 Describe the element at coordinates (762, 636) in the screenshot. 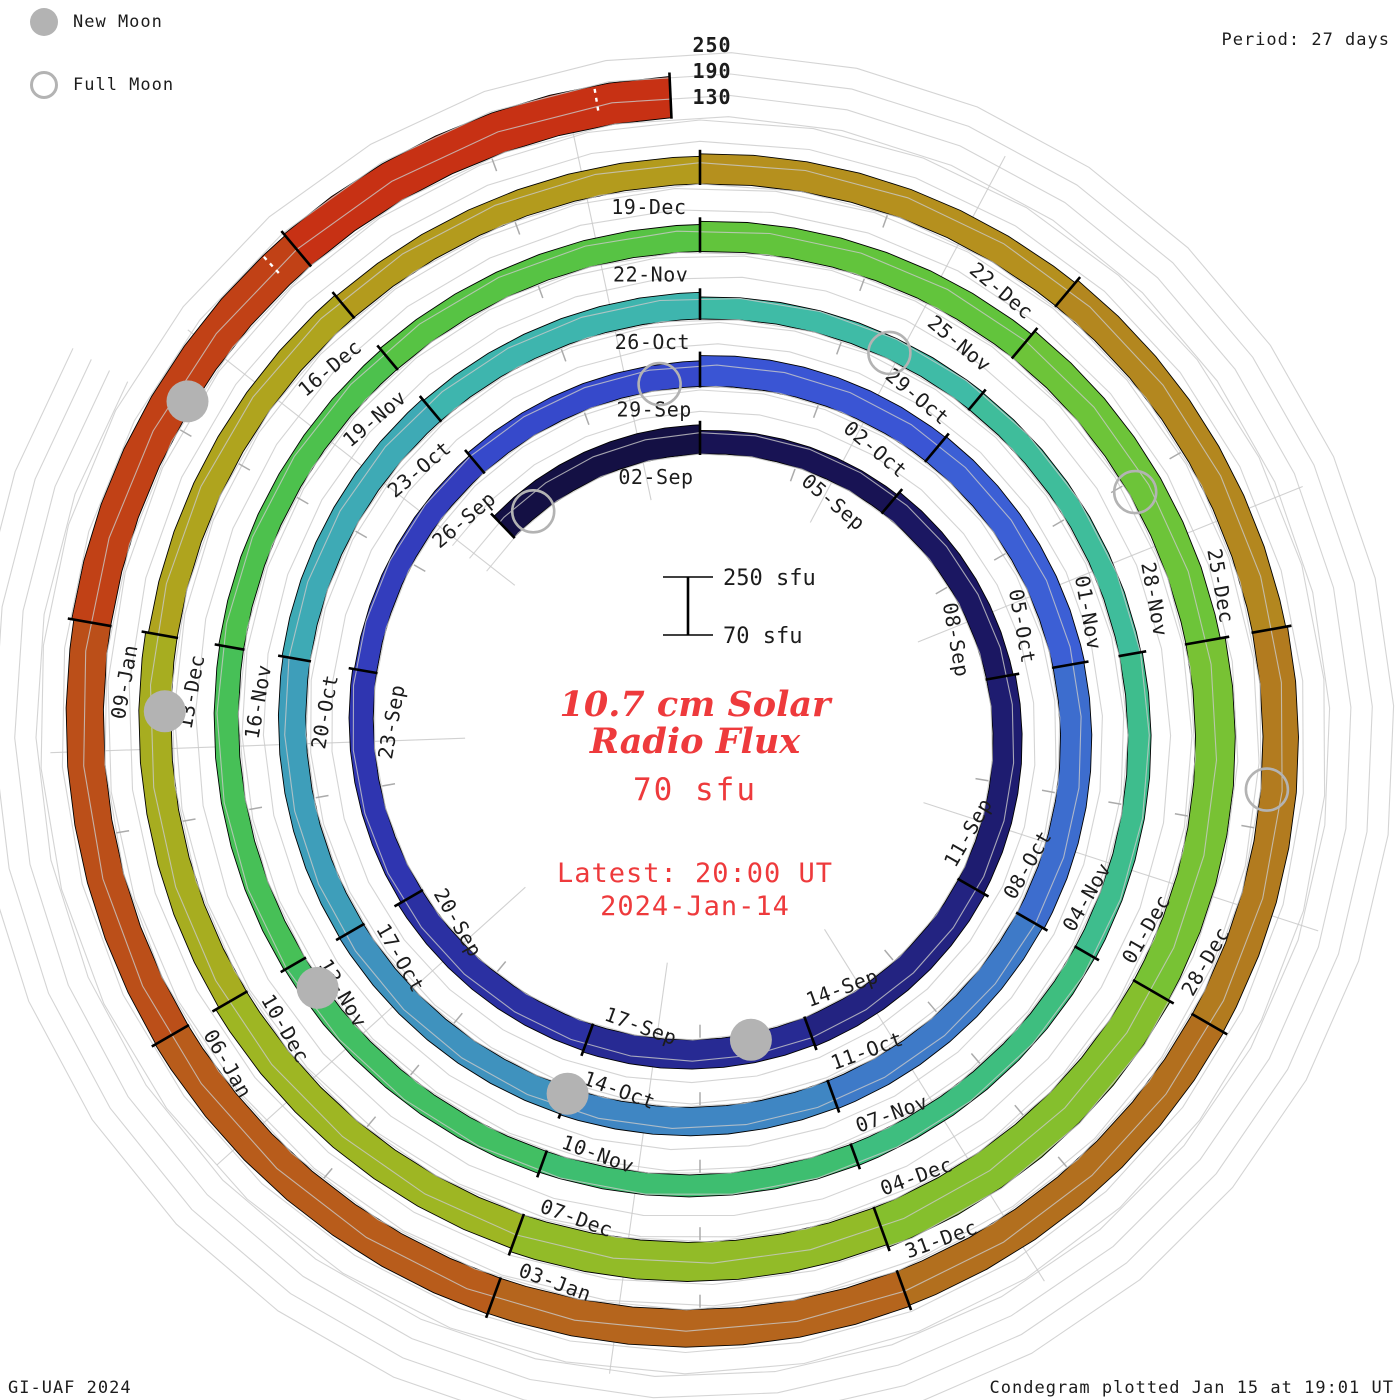

I see `scale-bar-min-label: 70 sfu` at that location.